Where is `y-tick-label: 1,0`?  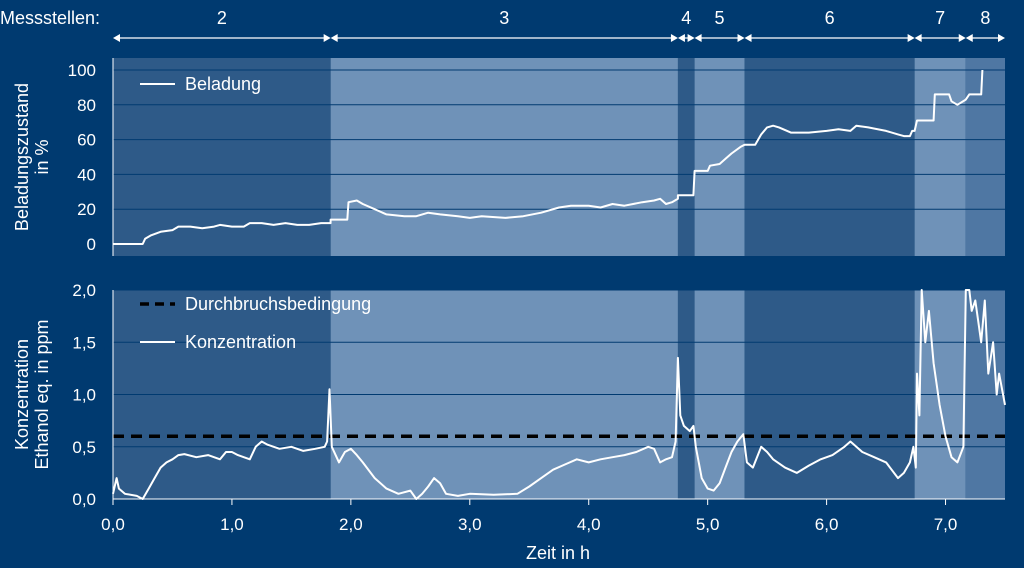 y-tick-label: 1,0 is located at coordinates (84, 395).